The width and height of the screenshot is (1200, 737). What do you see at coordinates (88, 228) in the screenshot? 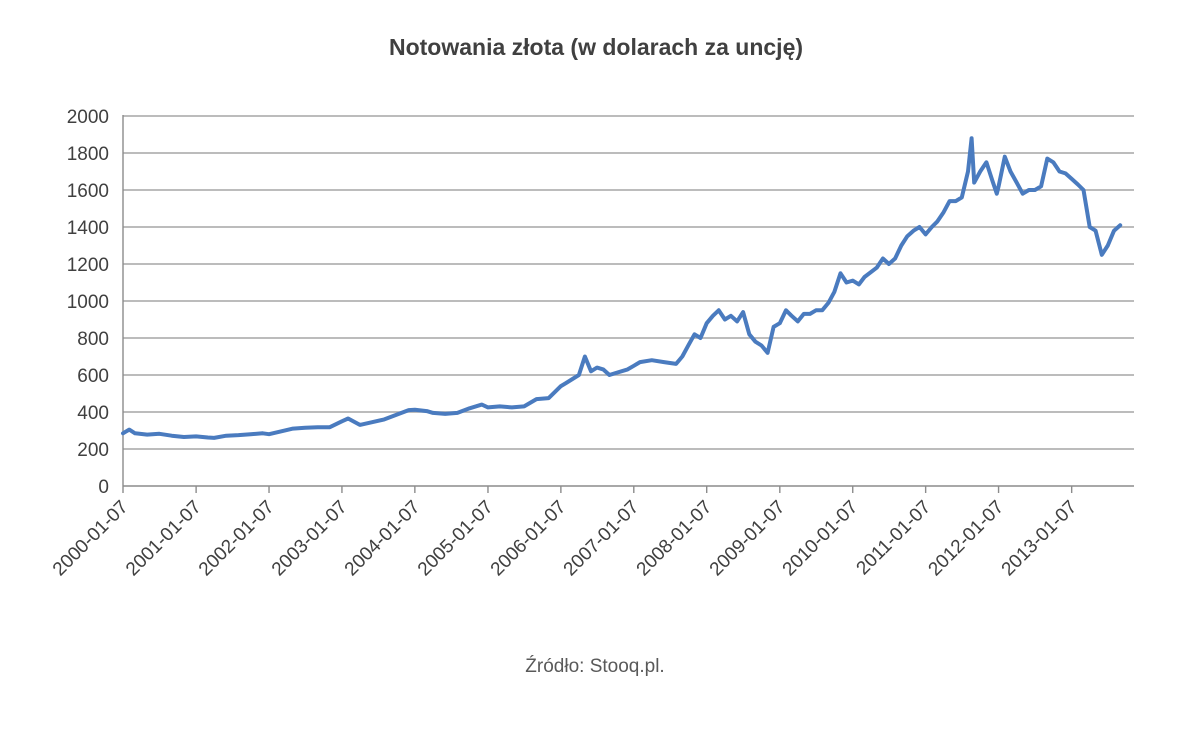
I see `y-tick-label: 1400` at bounding box center [88, 228].